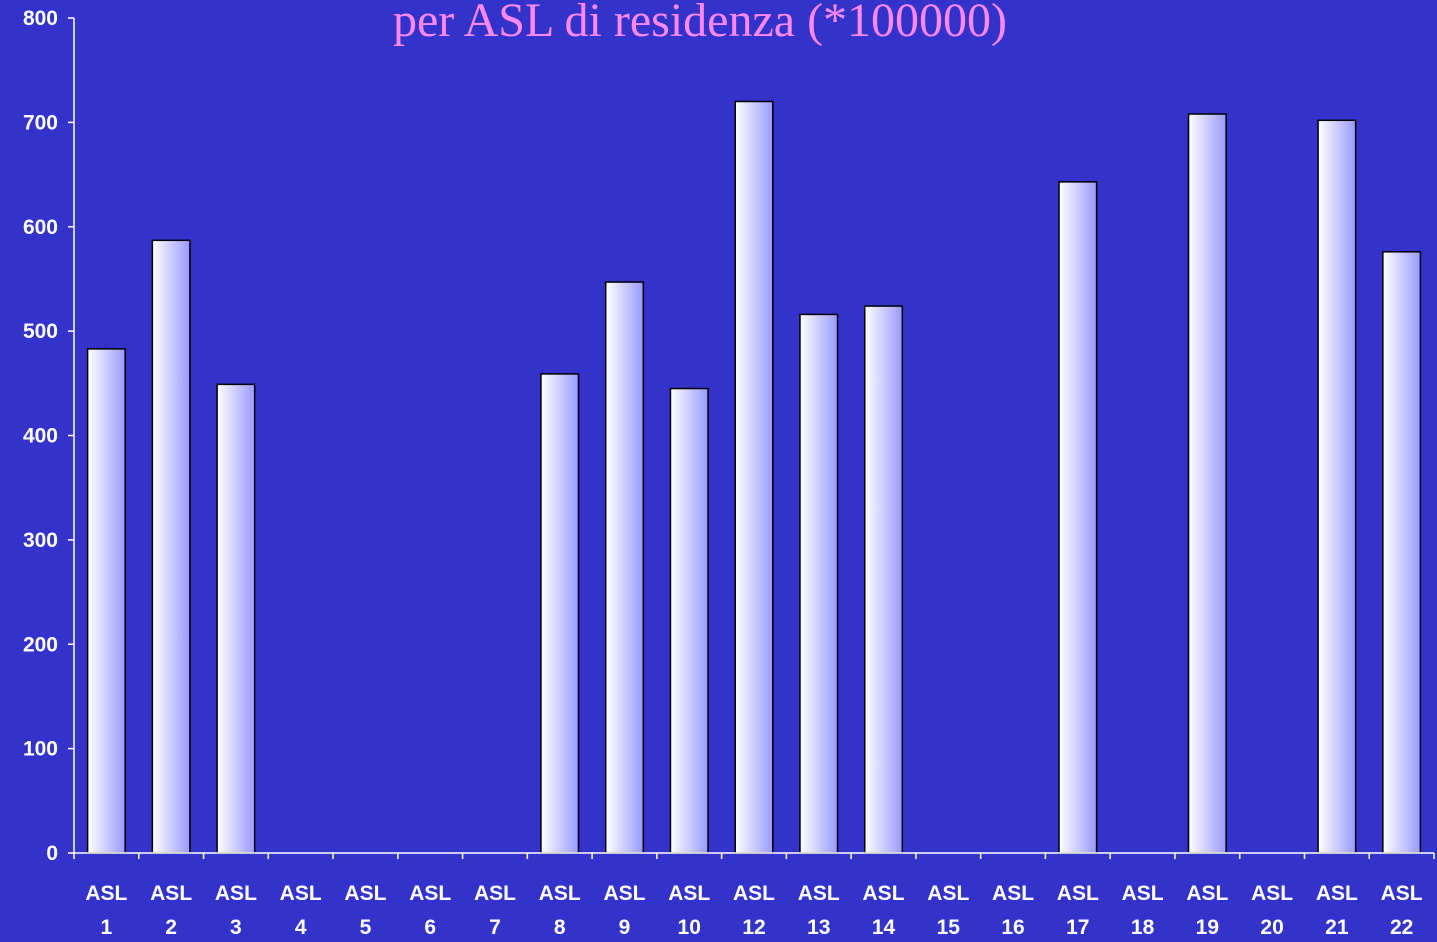  Describe the element at coordinates (301, 910) in the screenshot. I see `x-tick-label: ASL 4` at that location.